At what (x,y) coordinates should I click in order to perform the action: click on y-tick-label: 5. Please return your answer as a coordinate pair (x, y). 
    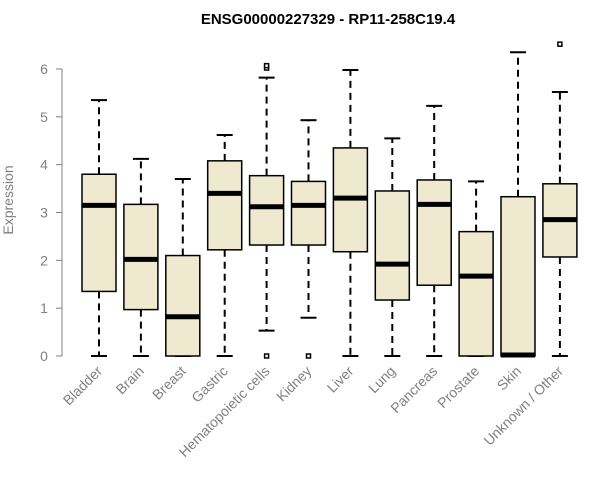
    Looking at the image, I should click on (44, 117).